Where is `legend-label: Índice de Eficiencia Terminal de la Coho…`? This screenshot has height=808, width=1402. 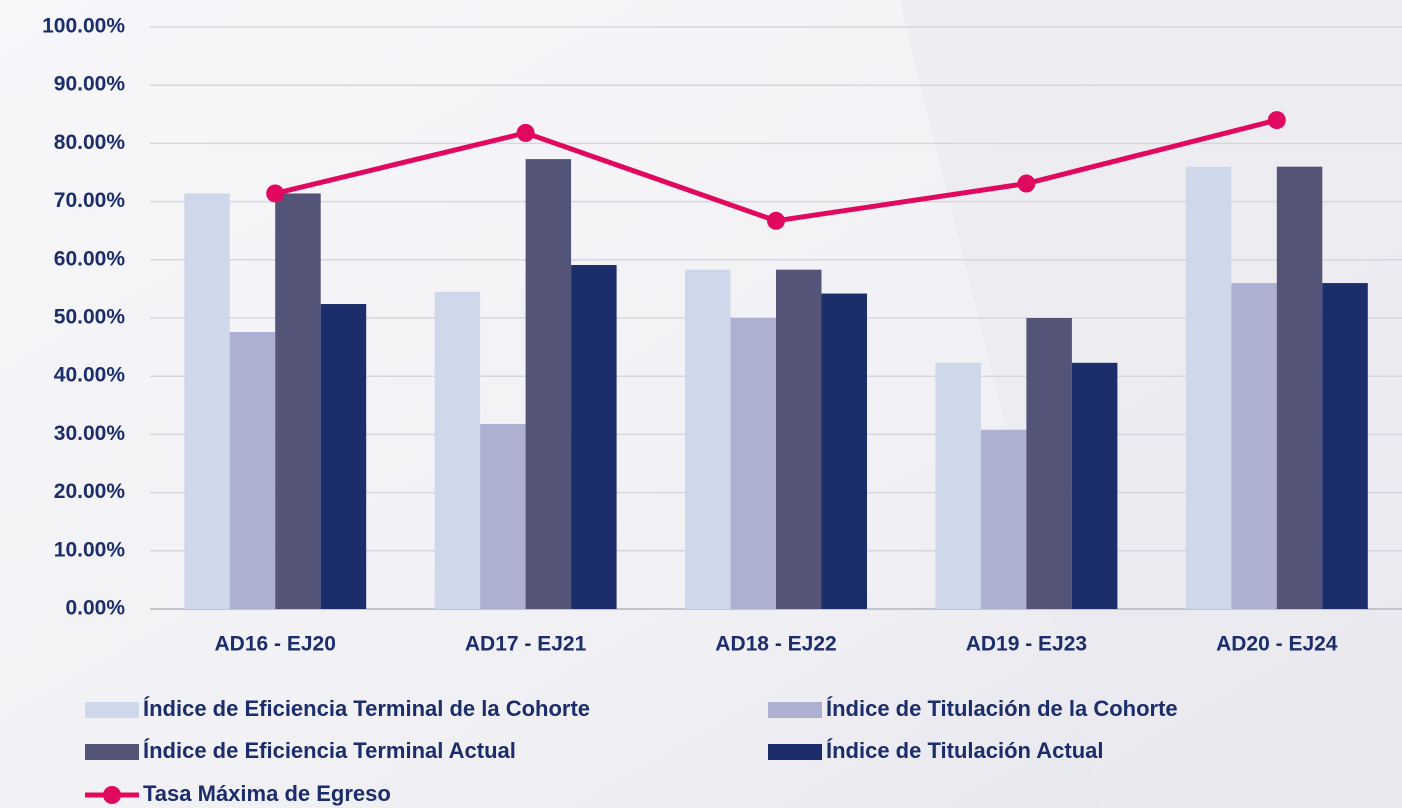 legend-label: Índice de Eficiencia Terminal de la Coho… is located at coordinates (366, 708).